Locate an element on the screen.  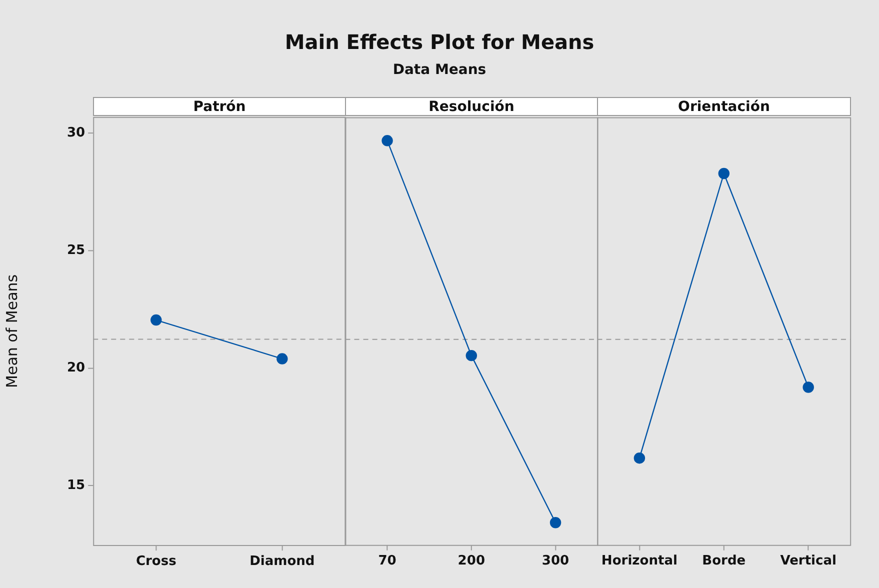
x-tick-label: Vertical is located at coordinates (808, 560).